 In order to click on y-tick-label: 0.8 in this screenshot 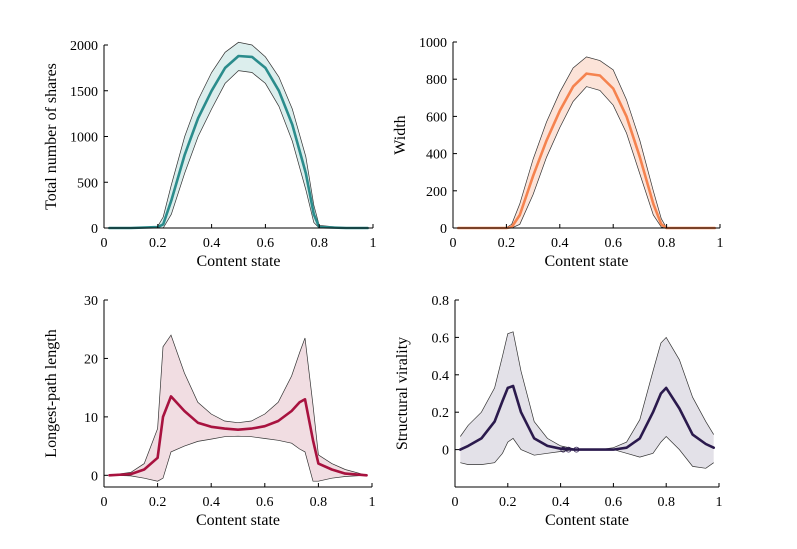, I will do `click(441, 301)`.